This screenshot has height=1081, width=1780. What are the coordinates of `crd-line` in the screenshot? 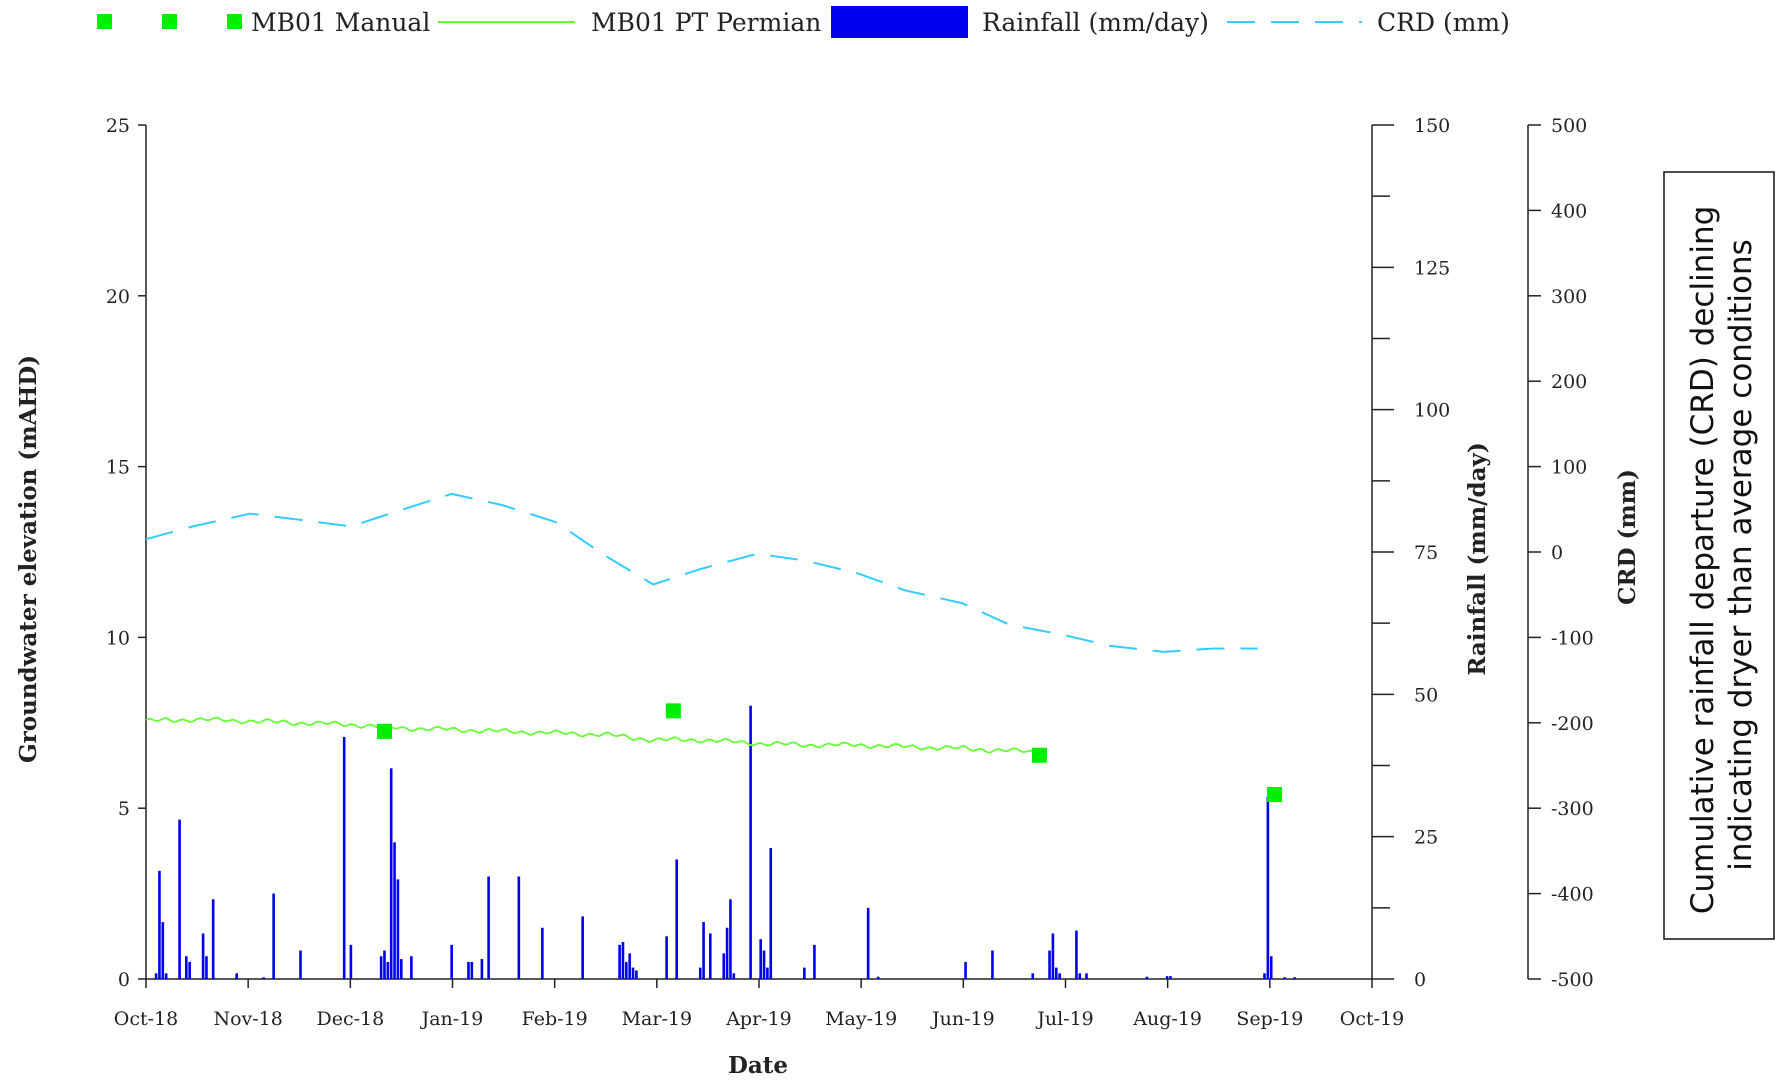 It's located at (701, 572).